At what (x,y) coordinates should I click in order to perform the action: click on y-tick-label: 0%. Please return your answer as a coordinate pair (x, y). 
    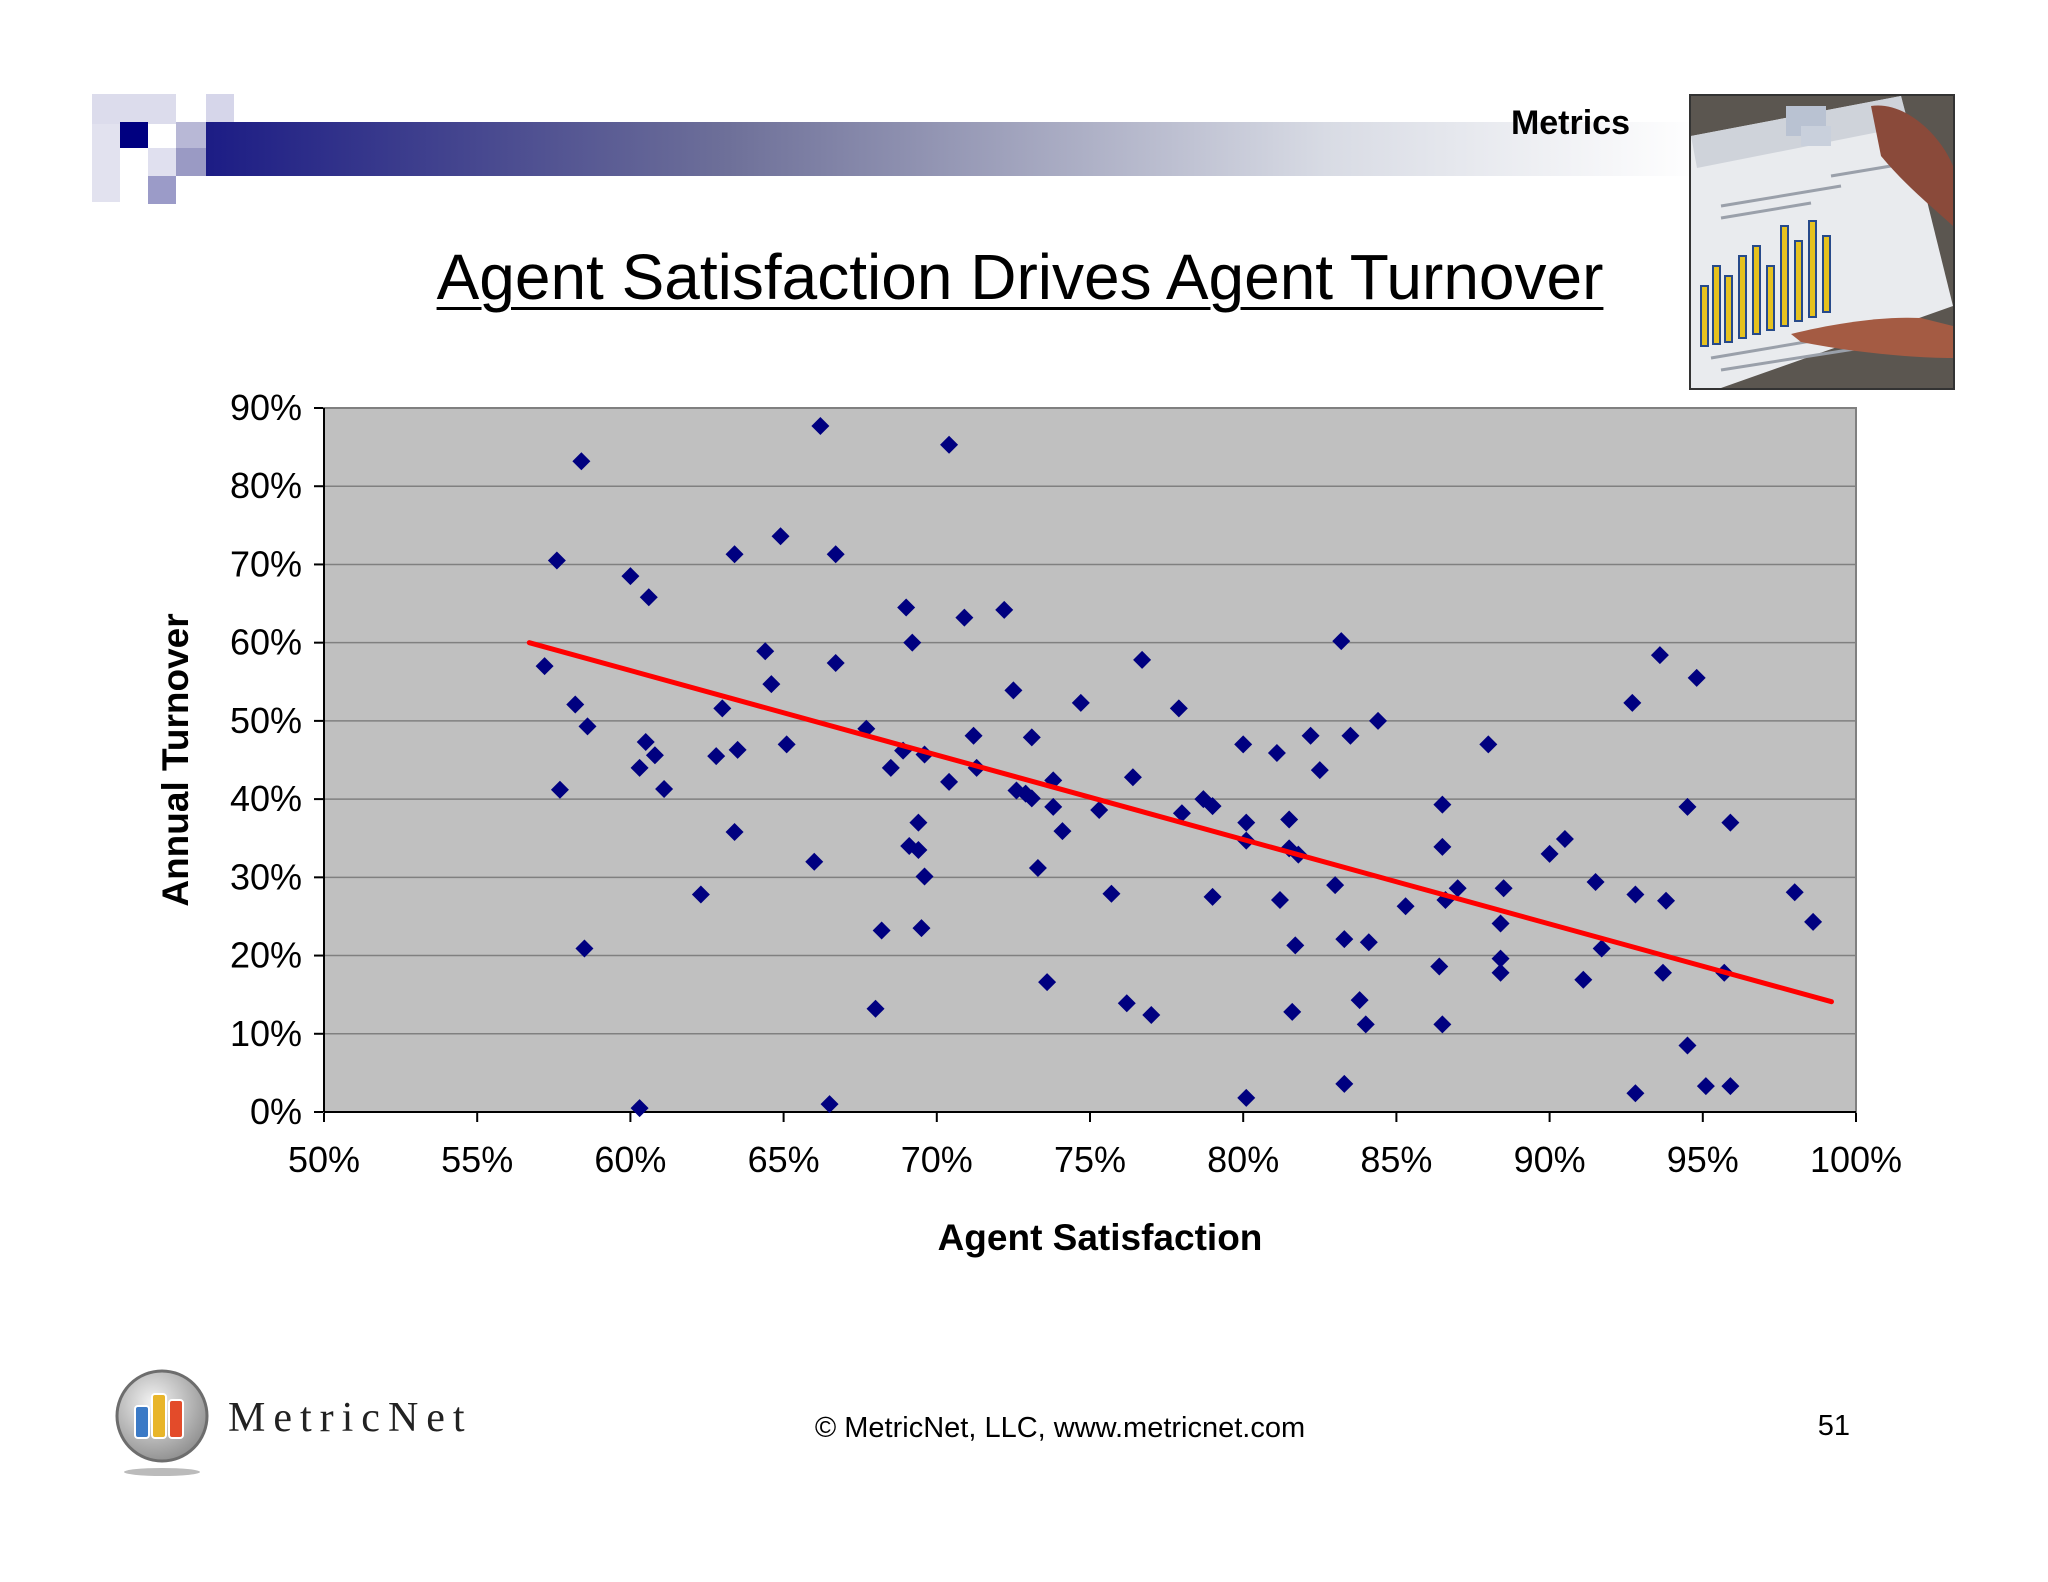
    Looking at the image, I should click on (276, 1111).